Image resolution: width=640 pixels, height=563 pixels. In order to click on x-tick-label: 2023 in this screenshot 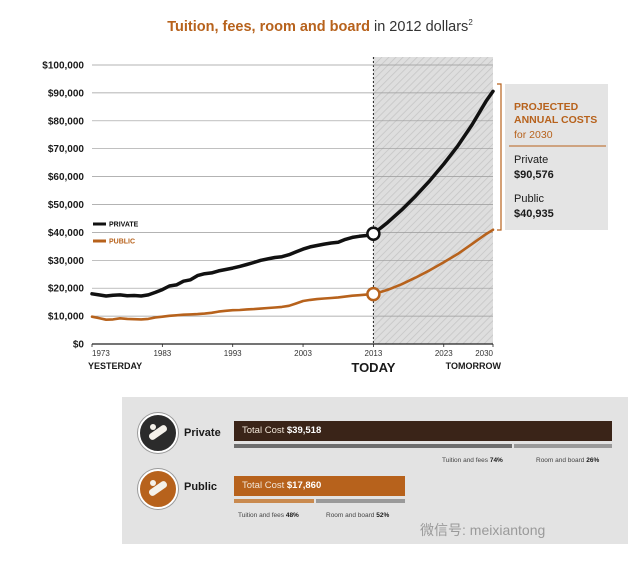, I will do `click(444, 353)`.